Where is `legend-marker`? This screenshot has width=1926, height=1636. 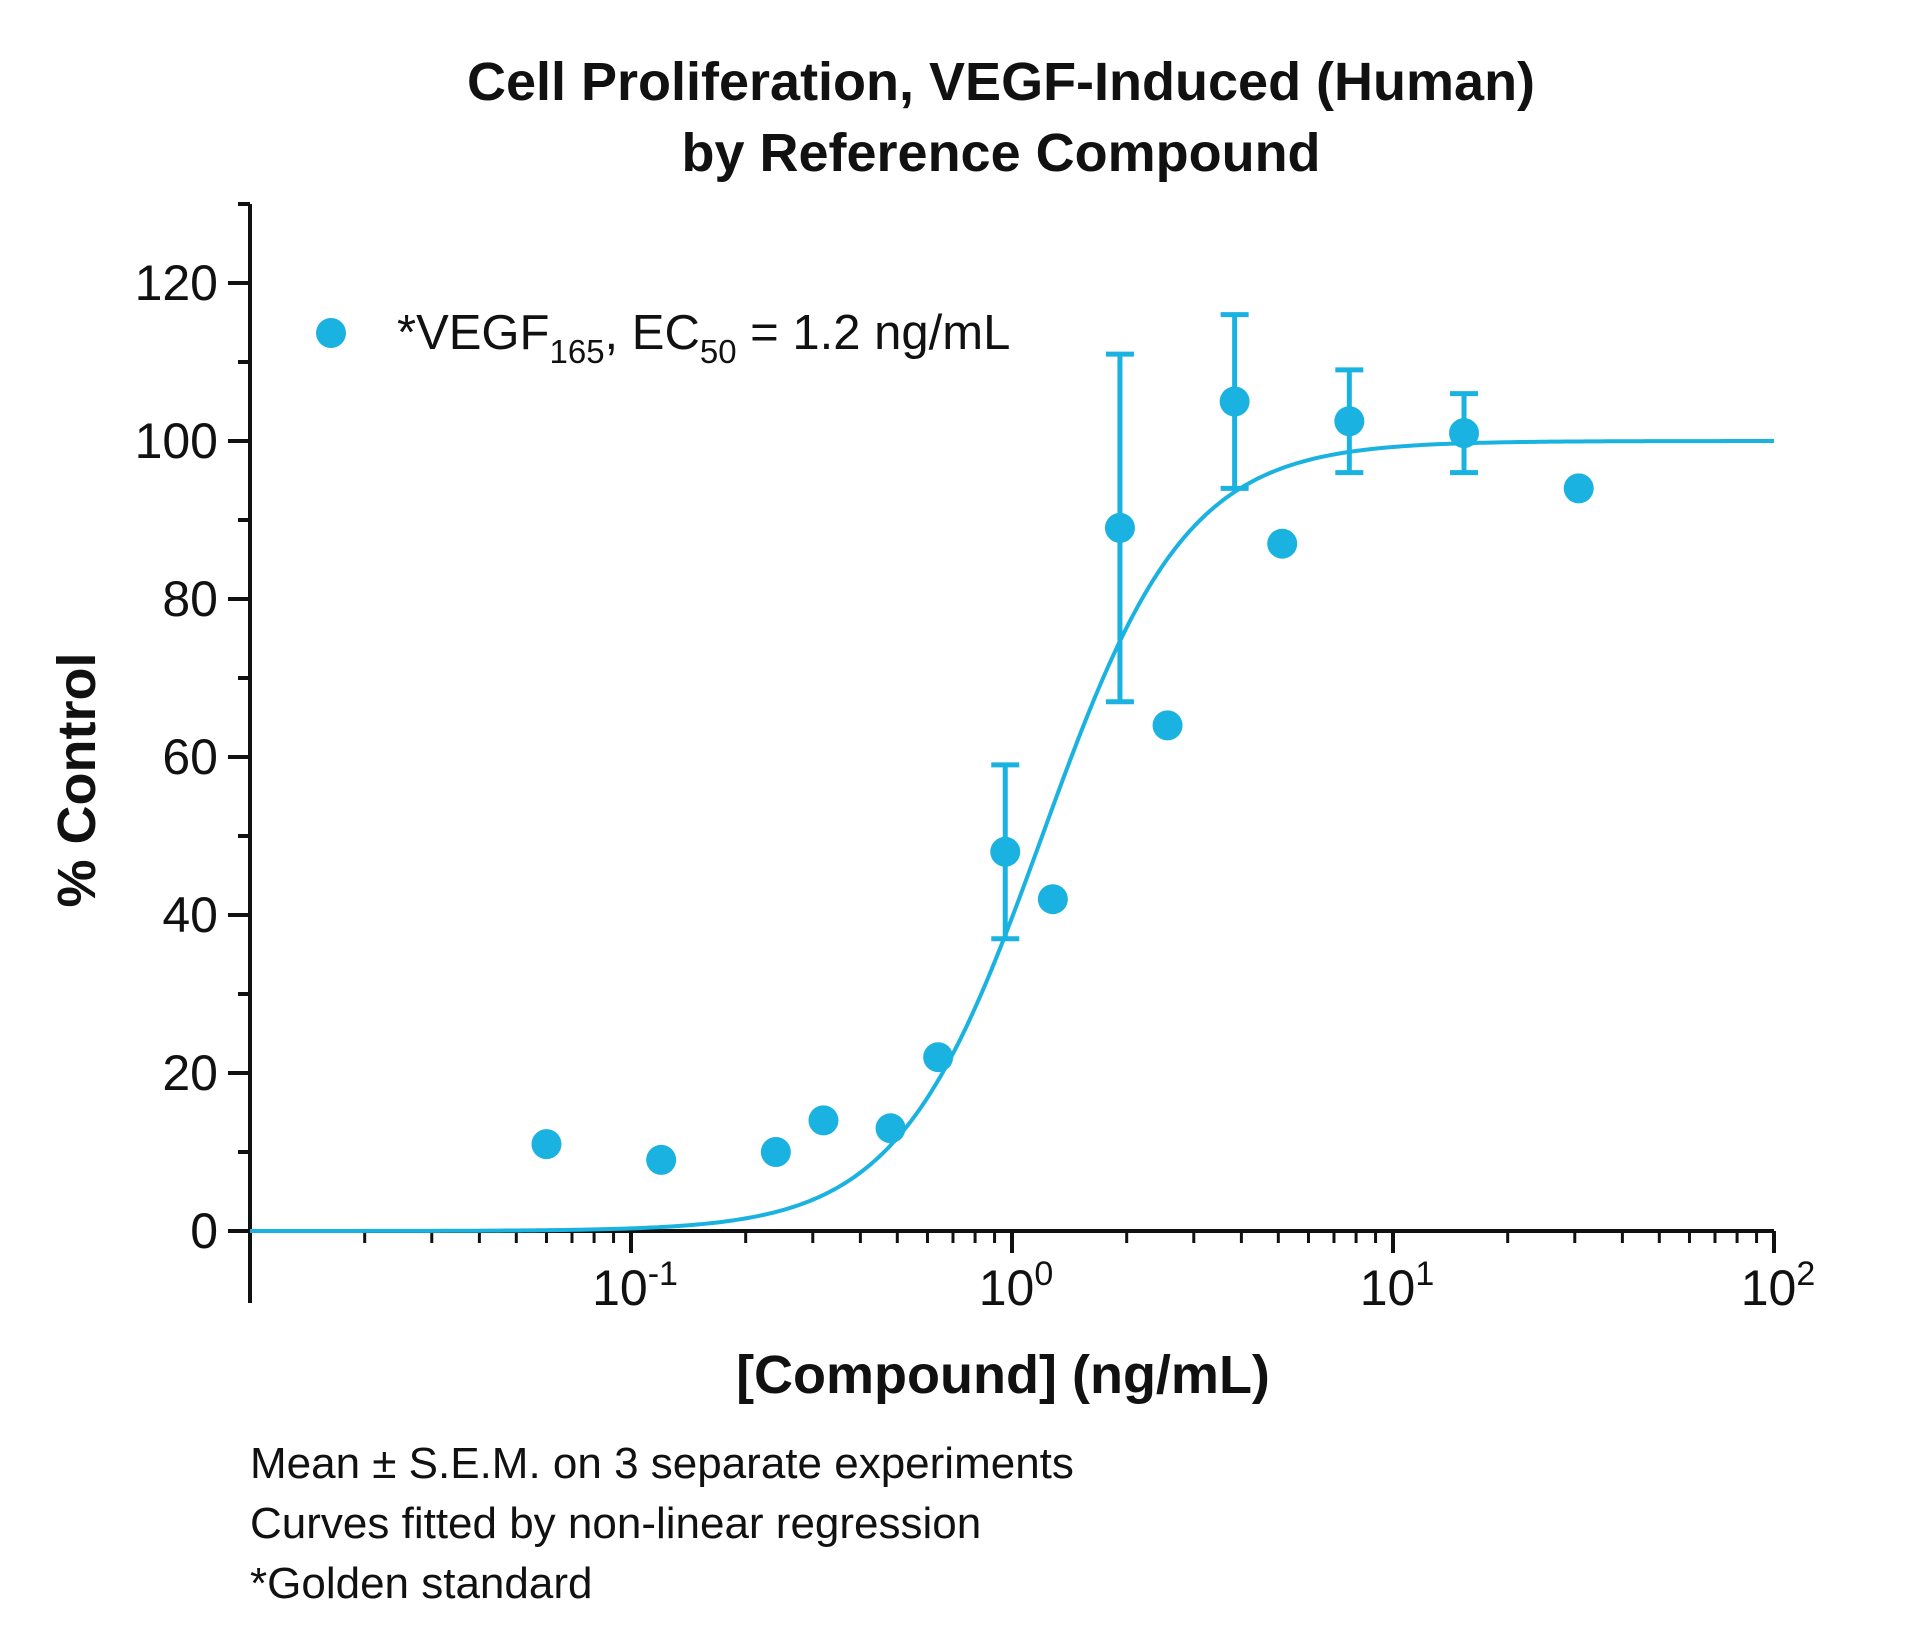 legend-marker is located at coordinates (331, 333).